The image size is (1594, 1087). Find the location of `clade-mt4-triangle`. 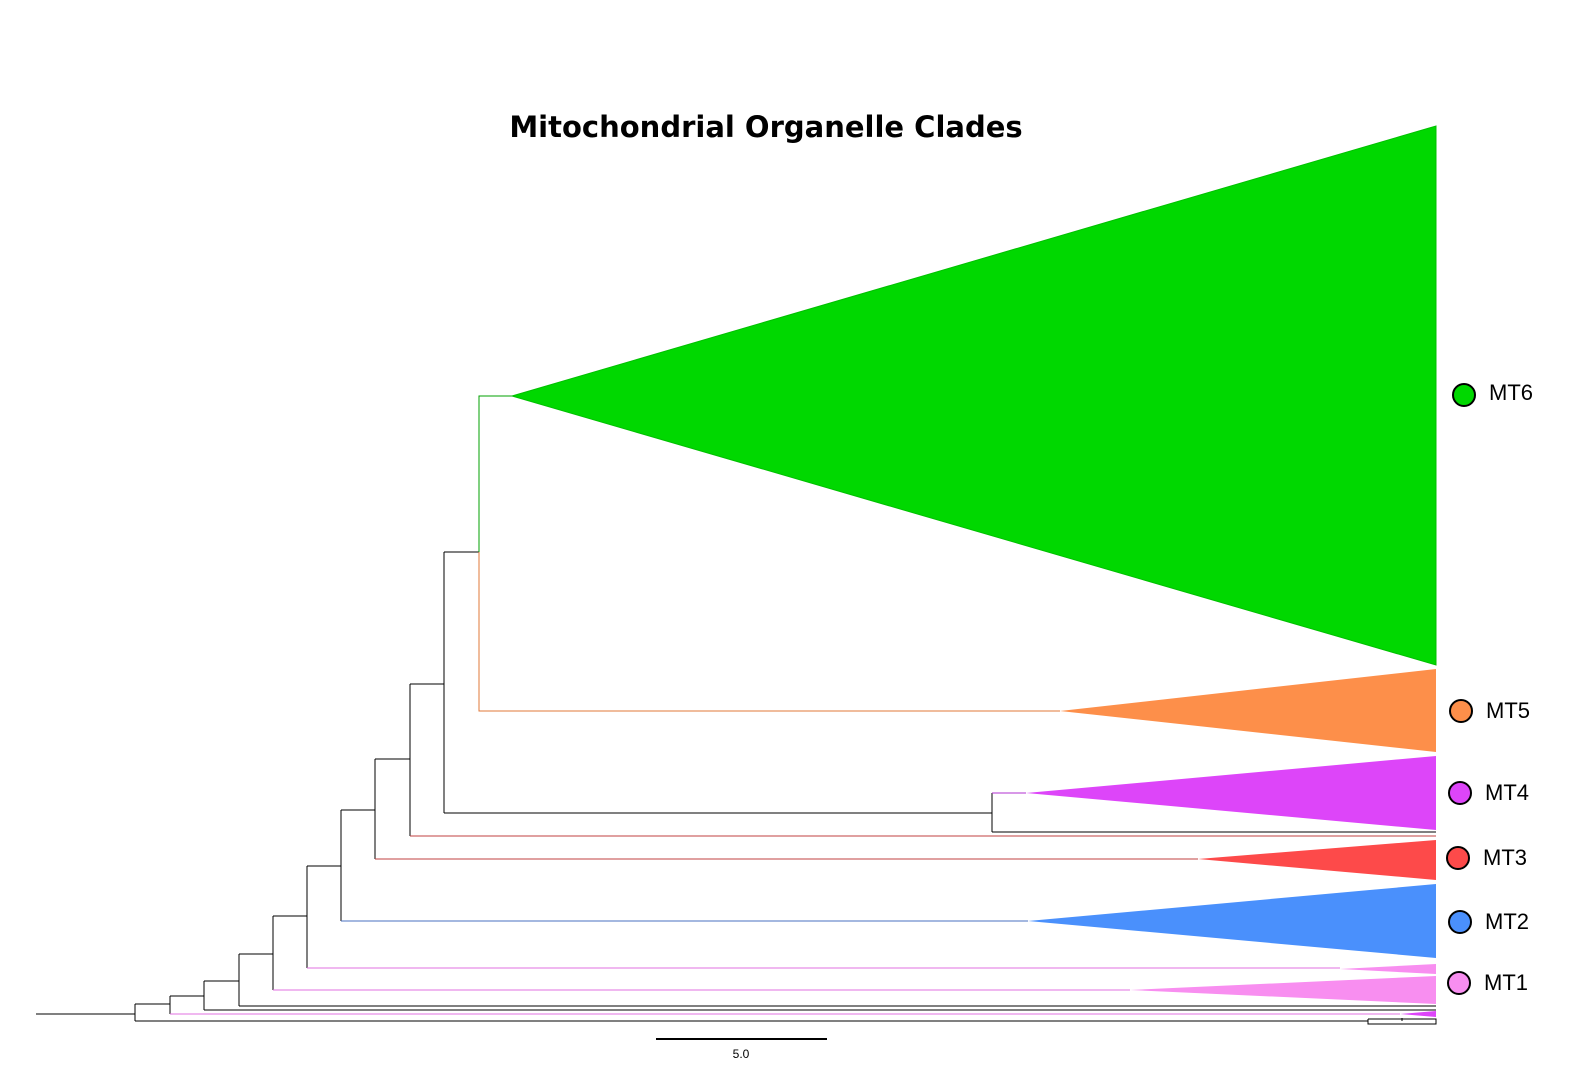

clade-mt4-triangle is located at coordinates (1231, 793).